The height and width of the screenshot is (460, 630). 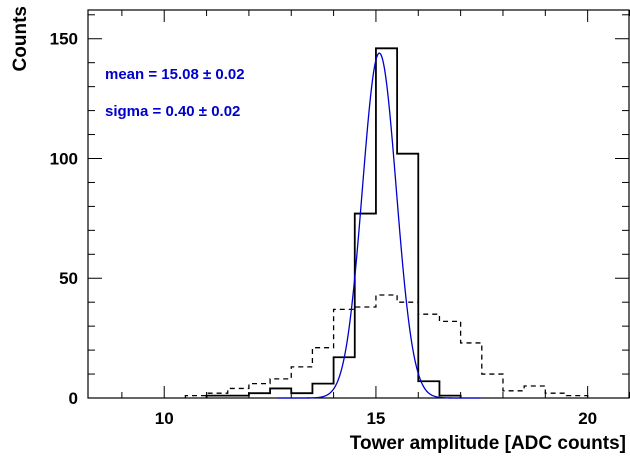 I want to click on y-tick-label: 100, so click(x=64, y=158).